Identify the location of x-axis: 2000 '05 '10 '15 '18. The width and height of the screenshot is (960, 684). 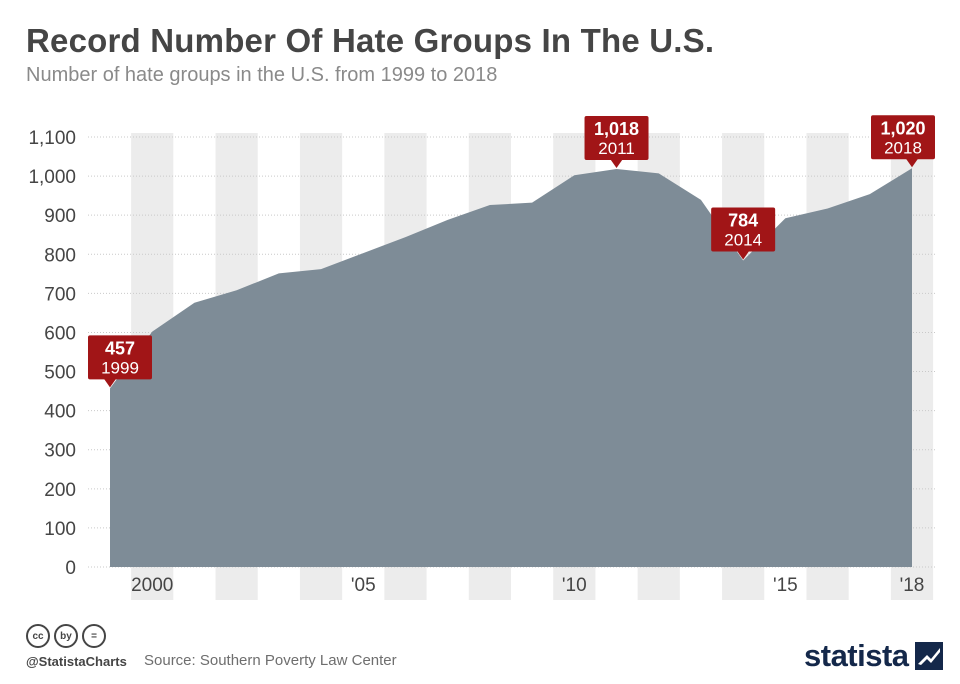
(527, 585).